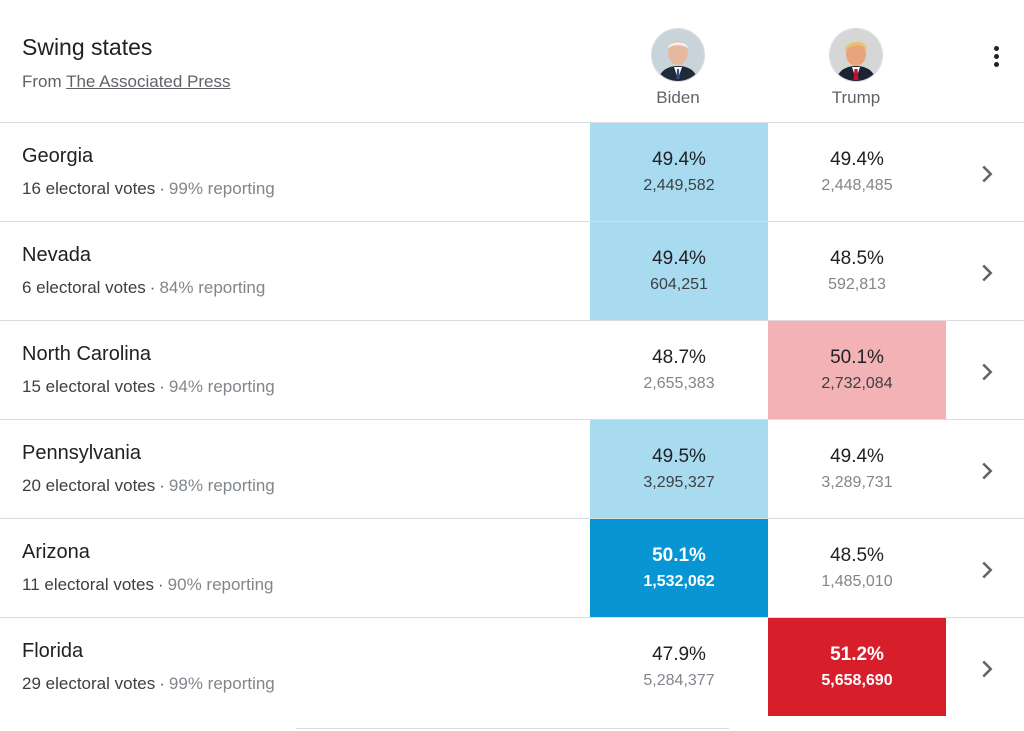 This screenshot has width=1024, height=731. Describe the element at coordinates (512, 728) in the screenshot. I see `bottom-divider` at that location.